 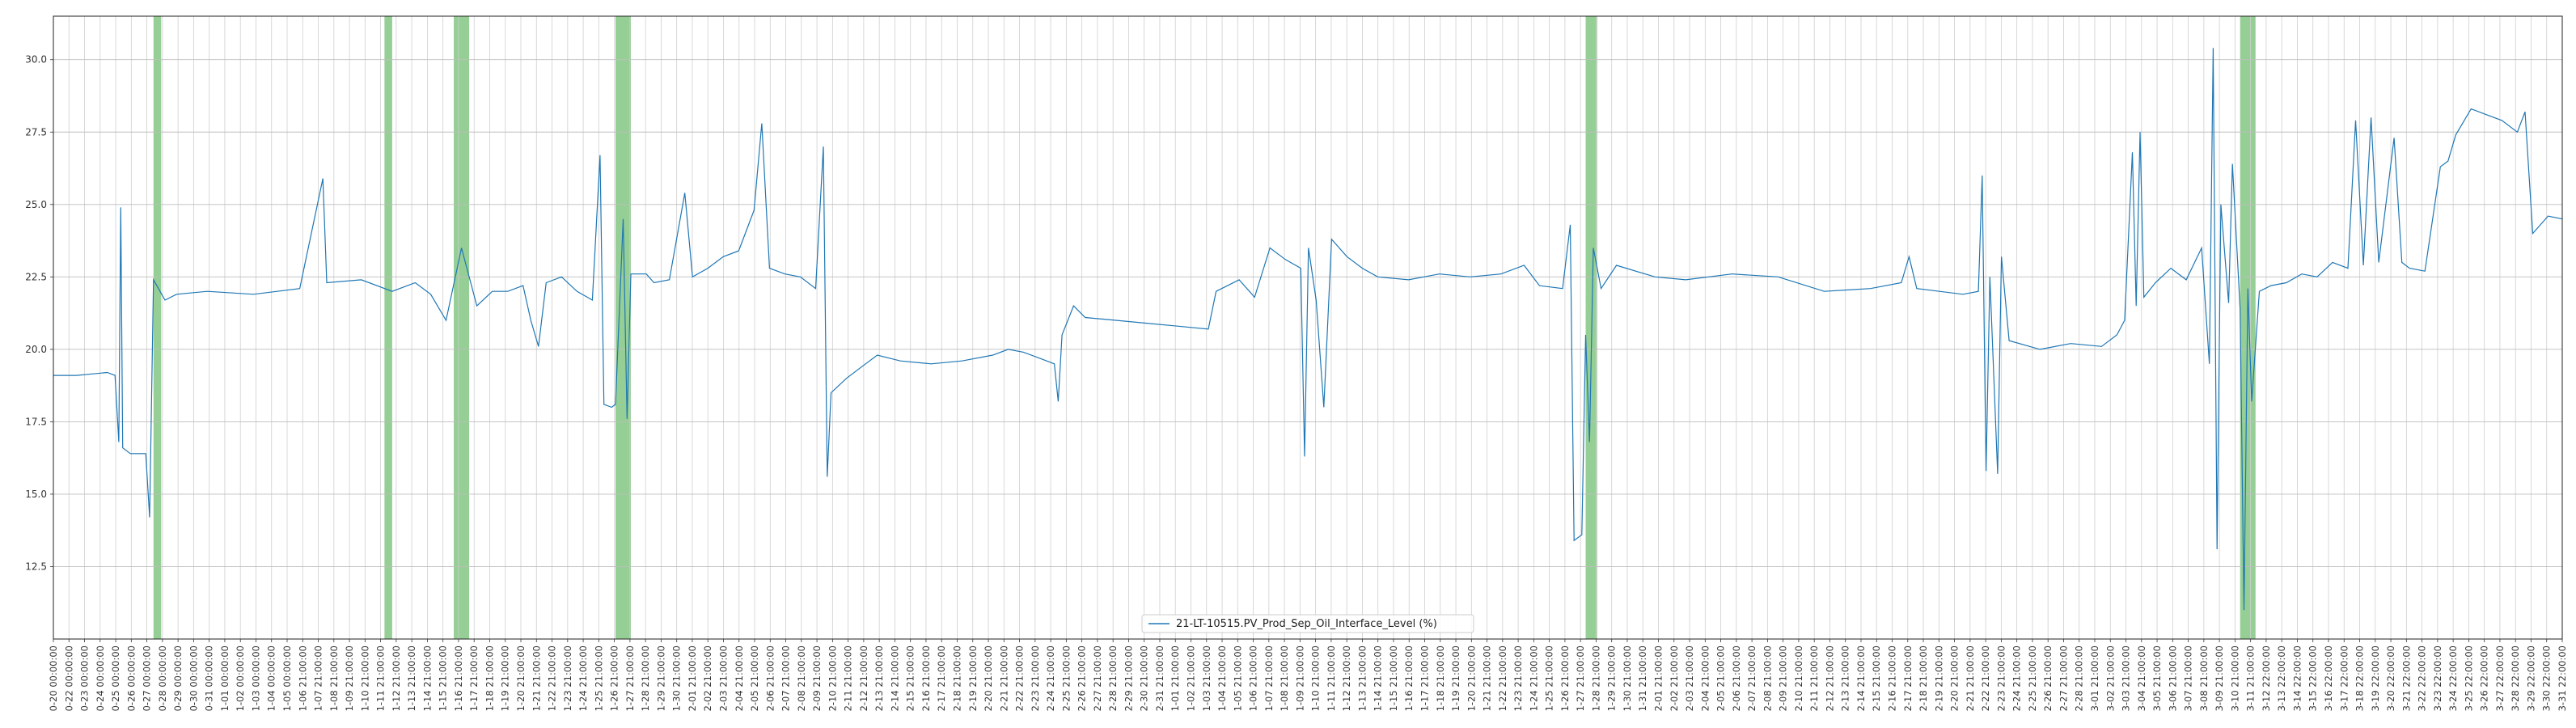 What do you see at coordinates (2531, 678) in the screenshot?
I see `x-tick-label: 3-29 22:00:00` at bounding box center [2531, 678].